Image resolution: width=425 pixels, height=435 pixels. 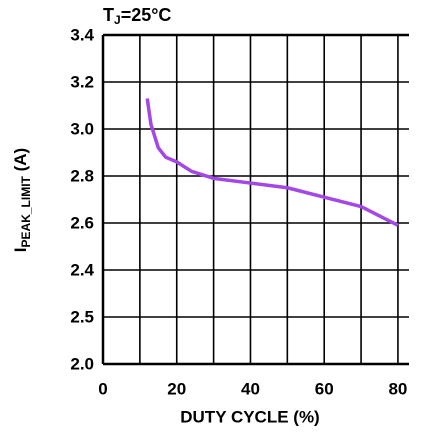 I want to click on title-sub: J, so click(x=117, y=20).